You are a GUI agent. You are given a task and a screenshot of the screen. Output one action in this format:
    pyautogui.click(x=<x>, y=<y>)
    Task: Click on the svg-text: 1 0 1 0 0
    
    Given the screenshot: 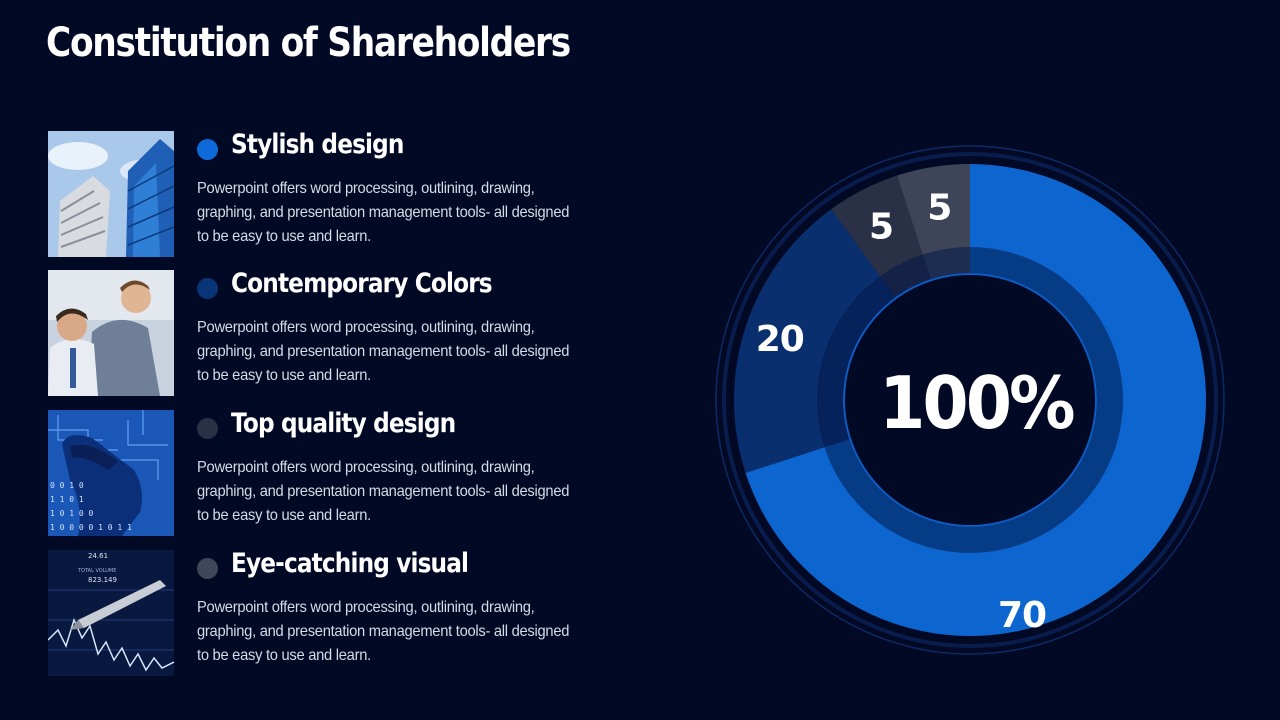 What is the action you would take?
    pyautogui.click(x=72, y=513)
    